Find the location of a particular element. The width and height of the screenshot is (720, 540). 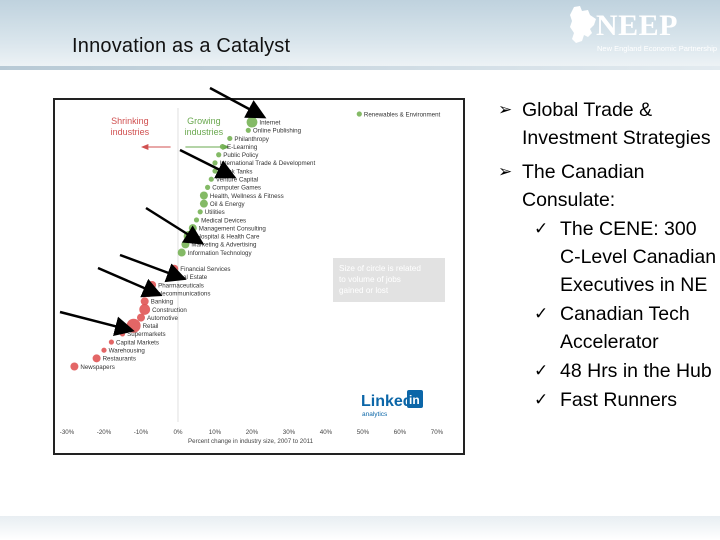

bullet-text: Global Trade & Investment Strategies is located at coordinates (616, 124).